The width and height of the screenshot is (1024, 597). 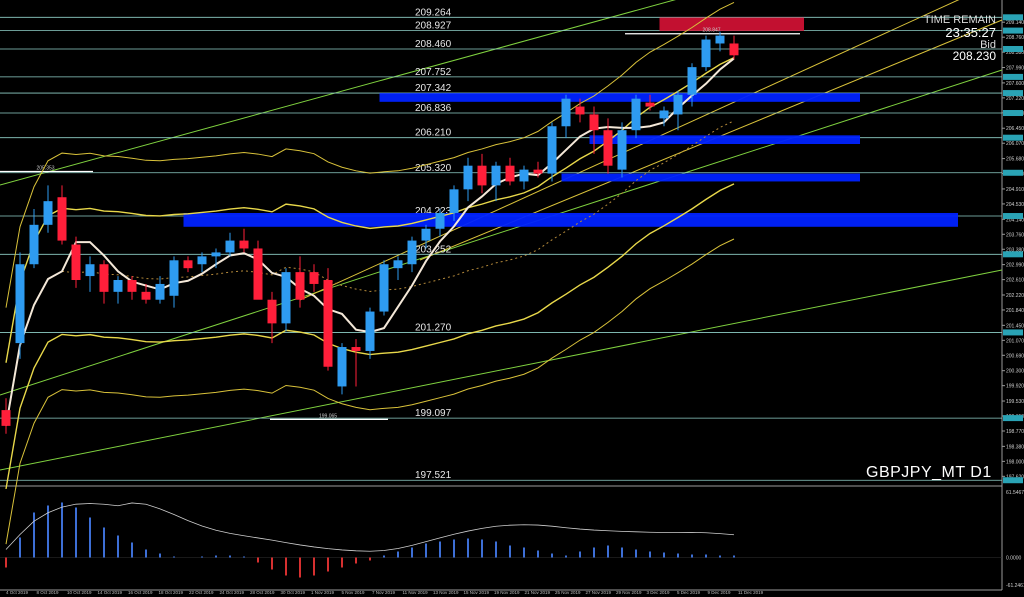 I want to click on price-tick-label: 199.920, so click(x=1015, y=387).